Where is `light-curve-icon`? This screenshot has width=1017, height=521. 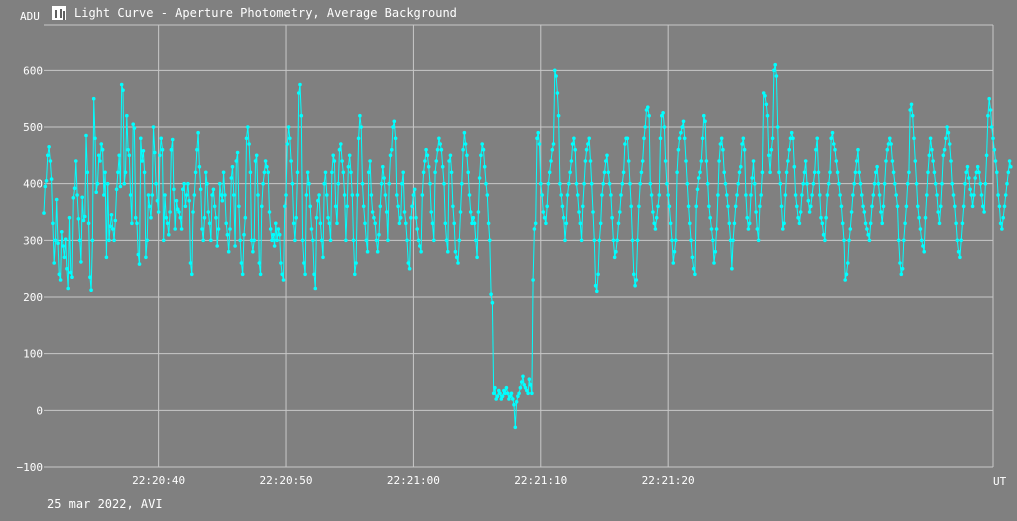
light-curve-icon is located at coordinates (59, 13).